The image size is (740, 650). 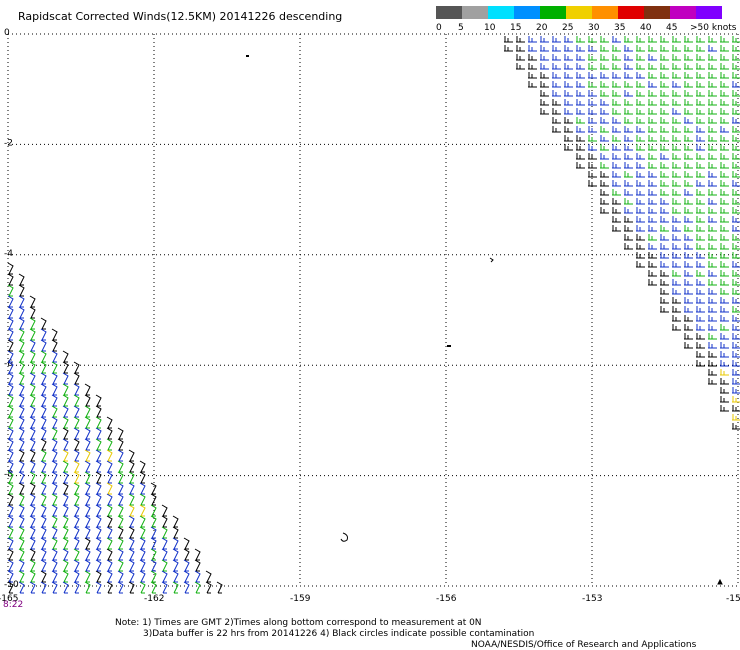 I want to click on colorbar-label: 5, so click(x=461, y=28).